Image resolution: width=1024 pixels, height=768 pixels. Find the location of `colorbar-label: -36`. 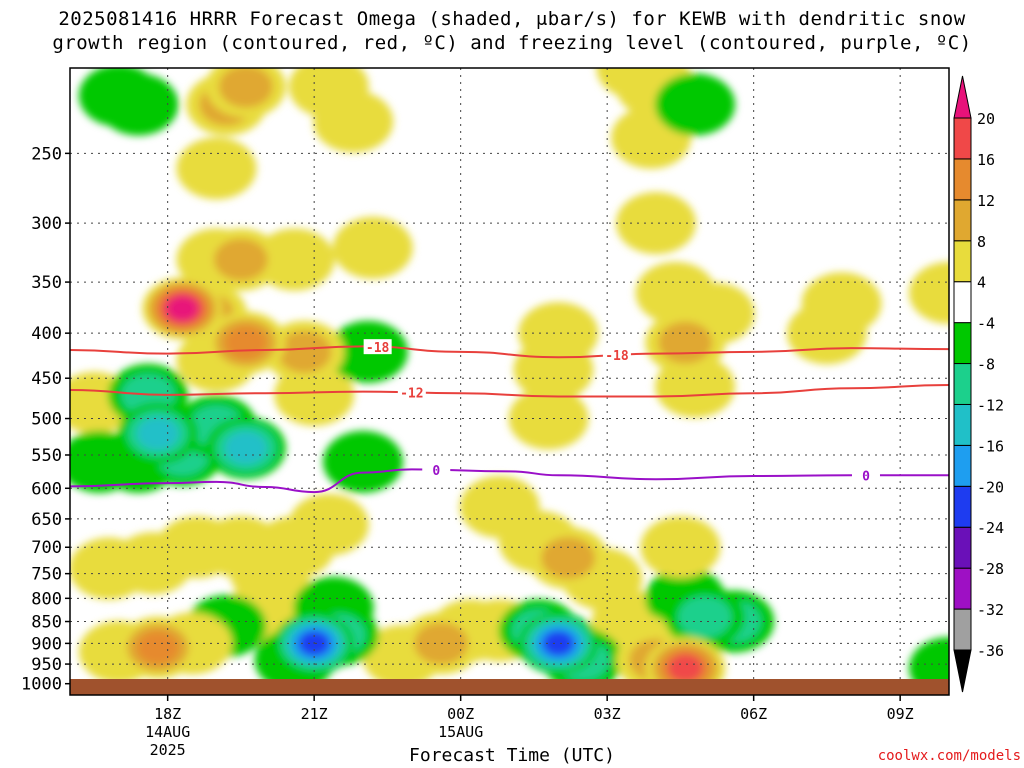

colorbar-label: -36 is located at coordinates (990, 651).